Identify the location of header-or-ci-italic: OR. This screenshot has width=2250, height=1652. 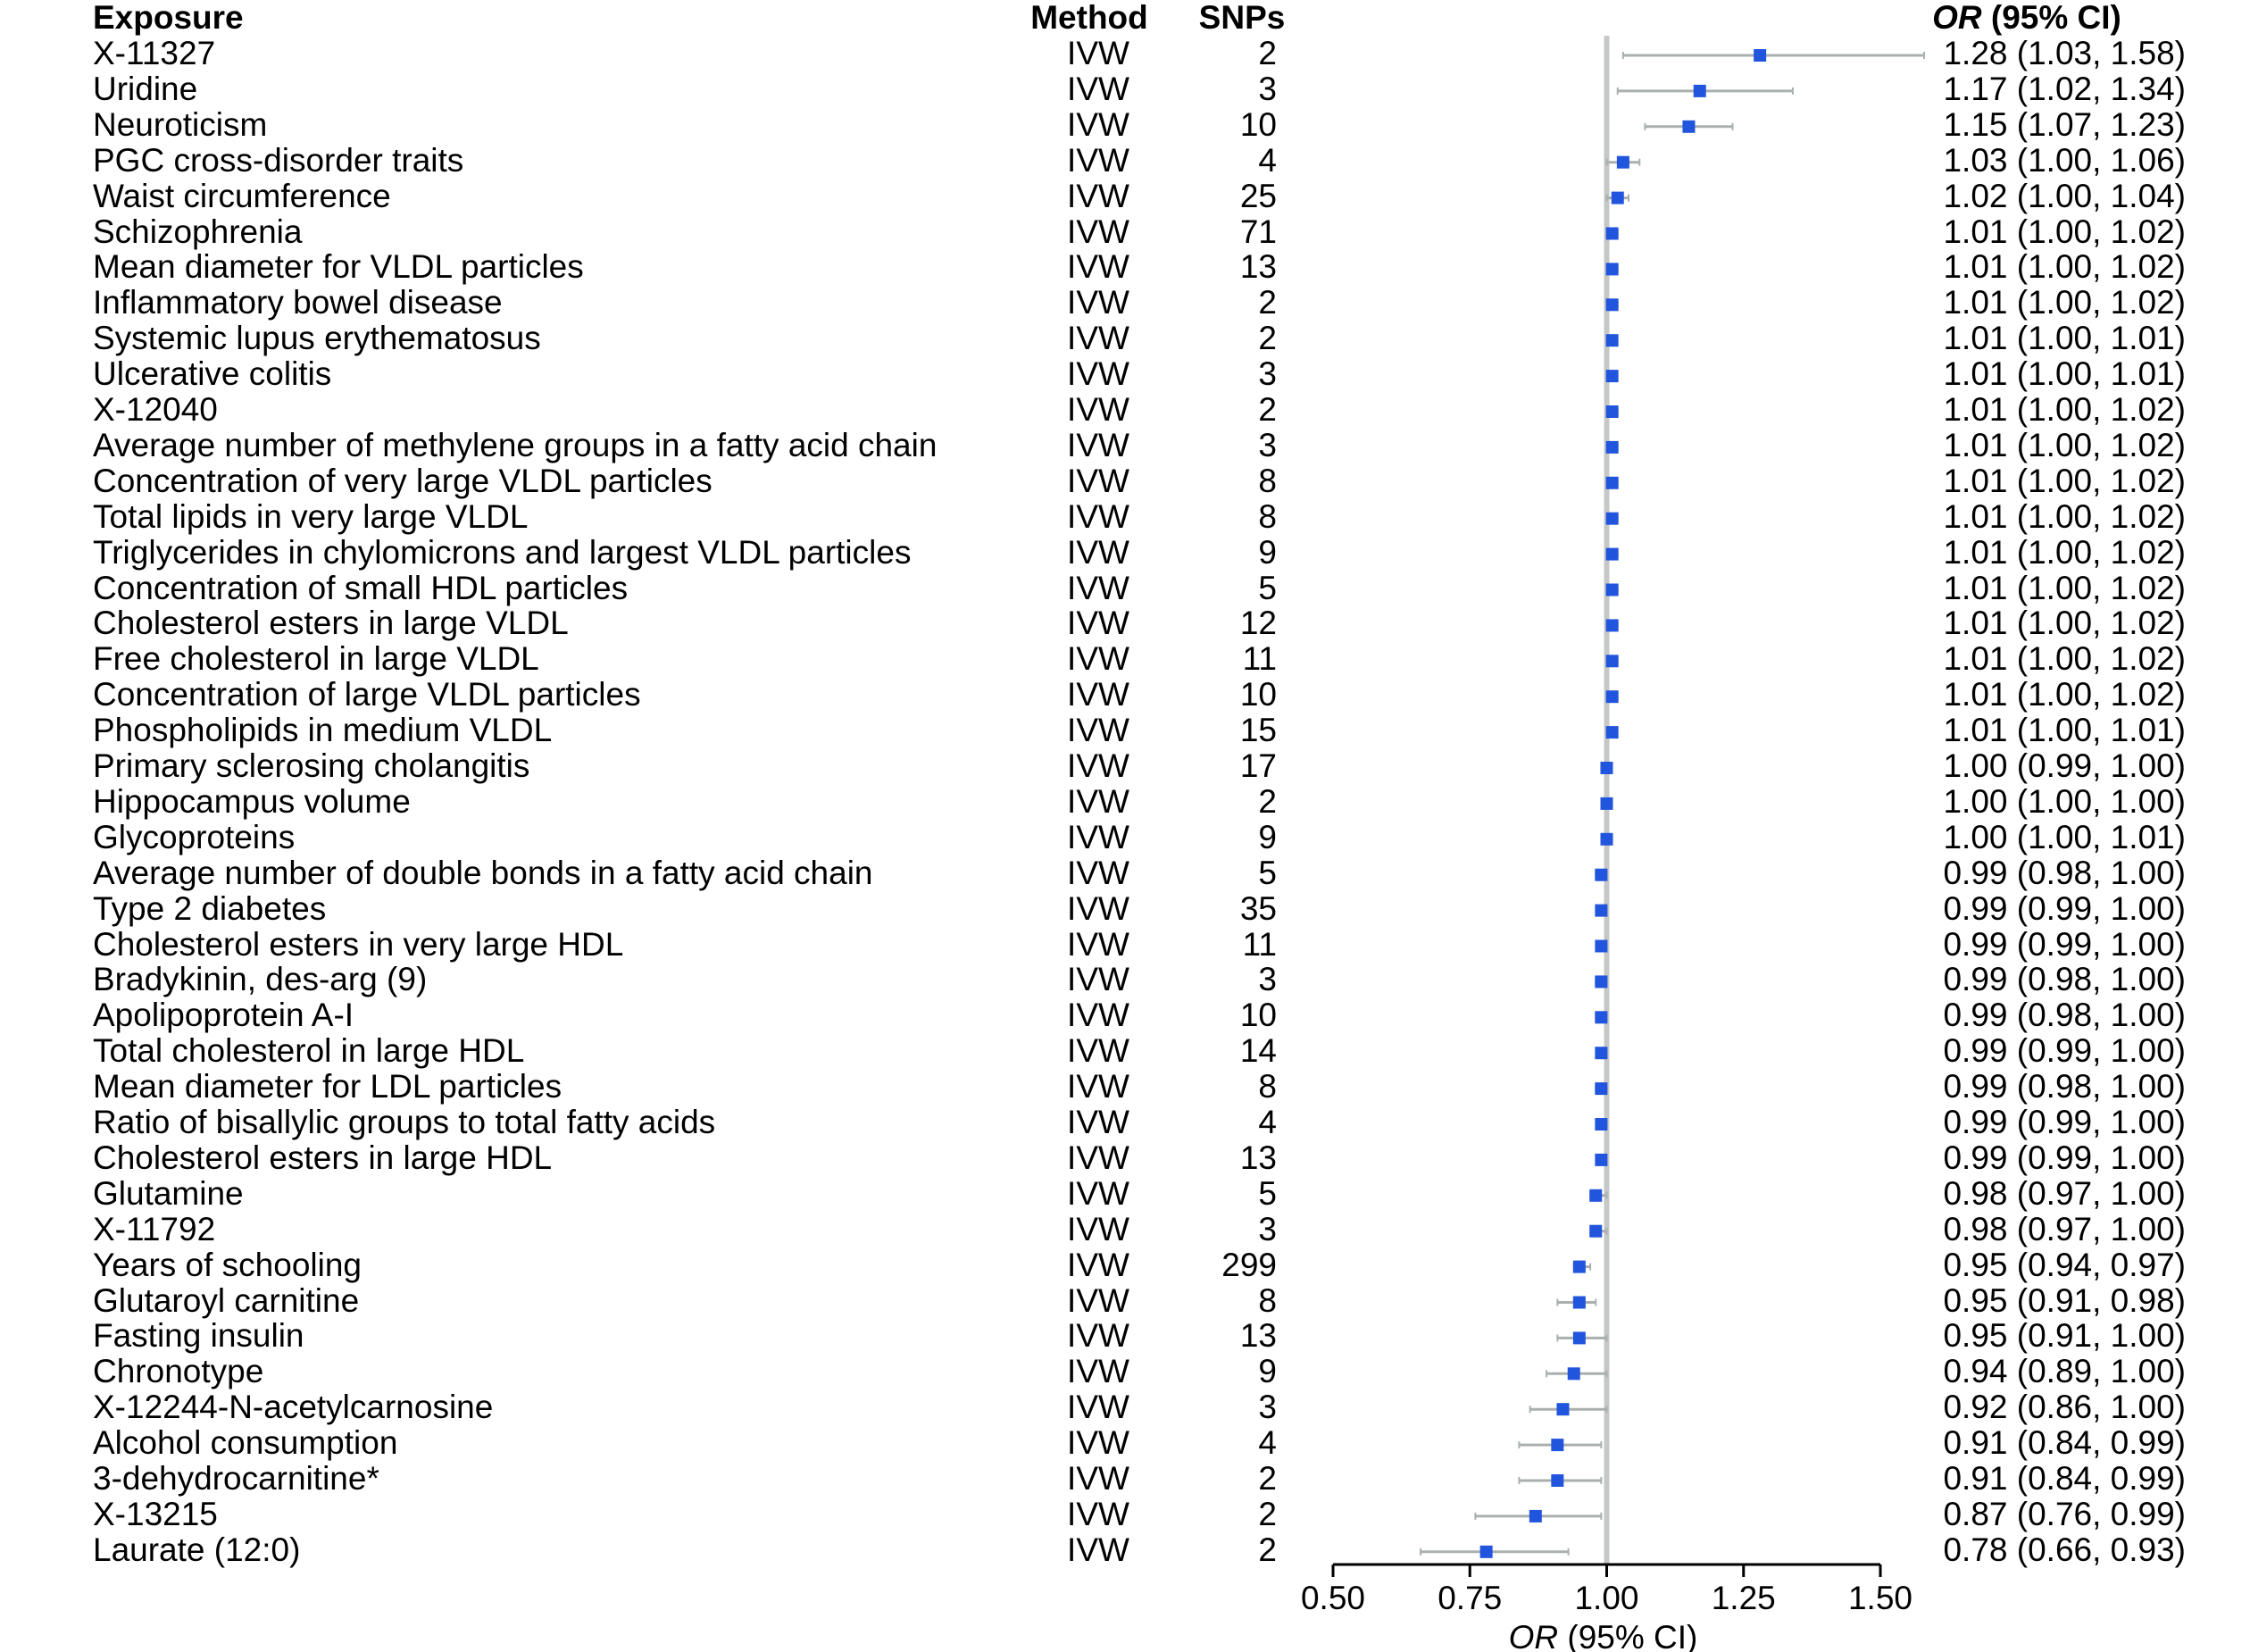
(1957, 18).